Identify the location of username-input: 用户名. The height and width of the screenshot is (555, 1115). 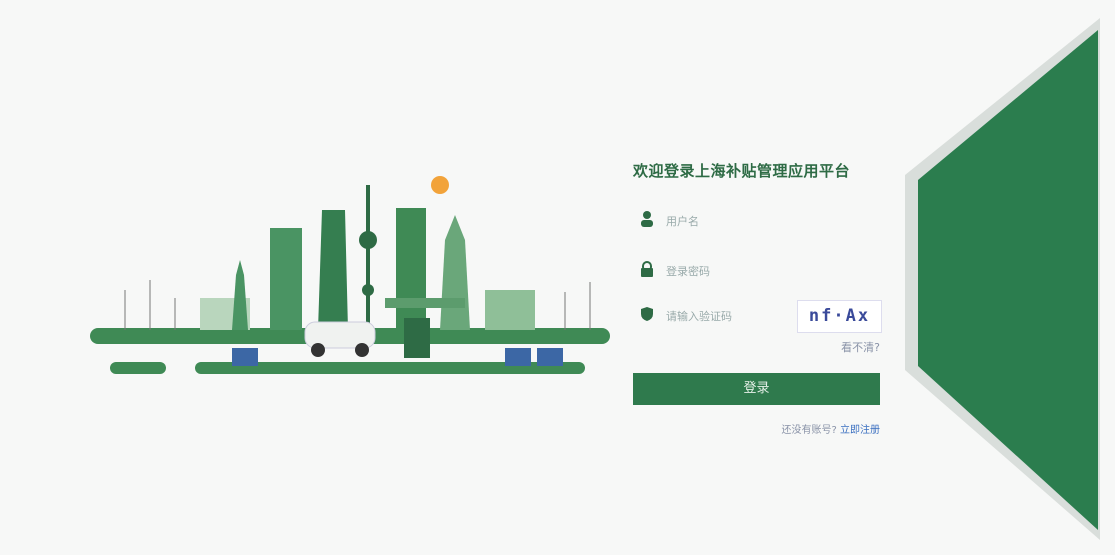
(760, 221).